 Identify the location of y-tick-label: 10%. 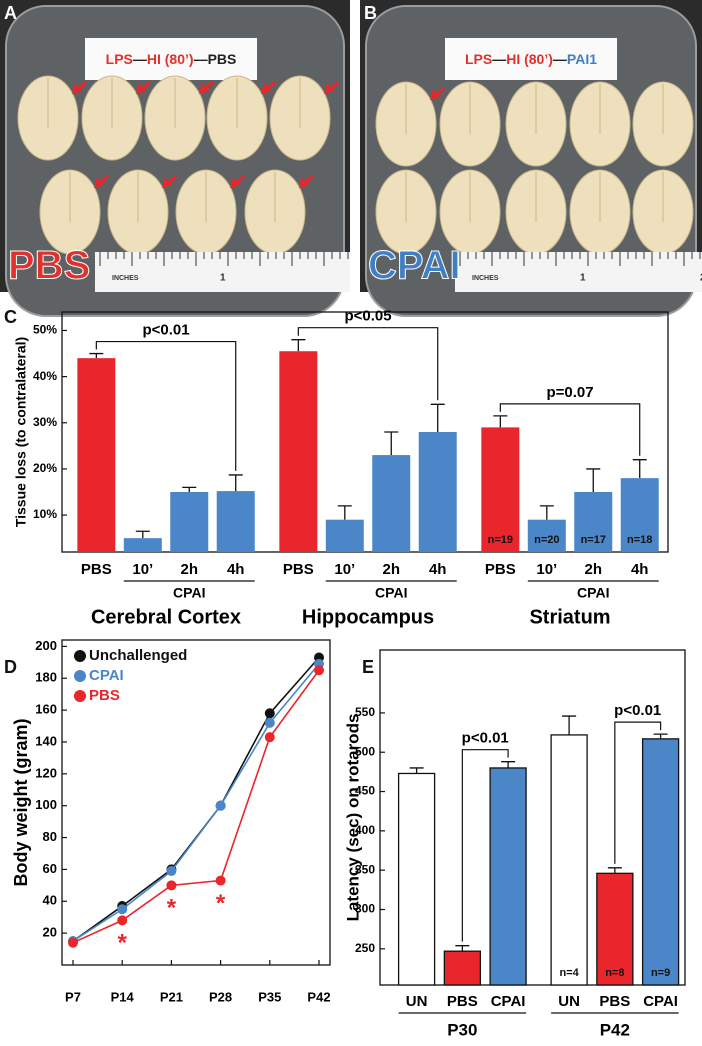
(45, 514).